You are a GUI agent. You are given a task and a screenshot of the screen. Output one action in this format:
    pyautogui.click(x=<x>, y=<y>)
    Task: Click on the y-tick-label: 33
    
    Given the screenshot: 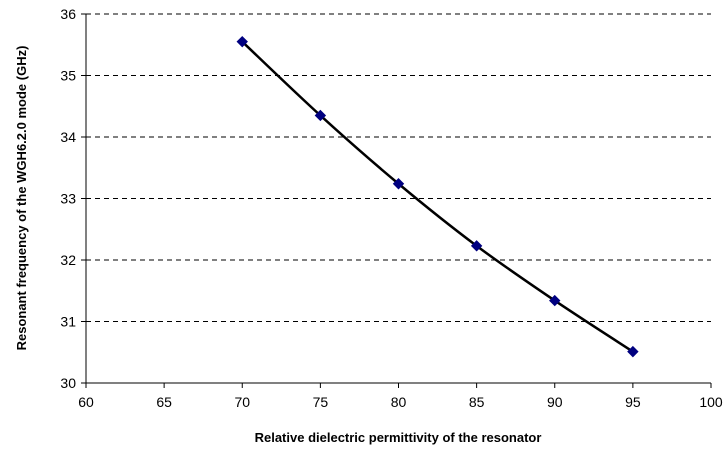 What is the action you would take?
    pyautogui.click(x=68, y=199)
    